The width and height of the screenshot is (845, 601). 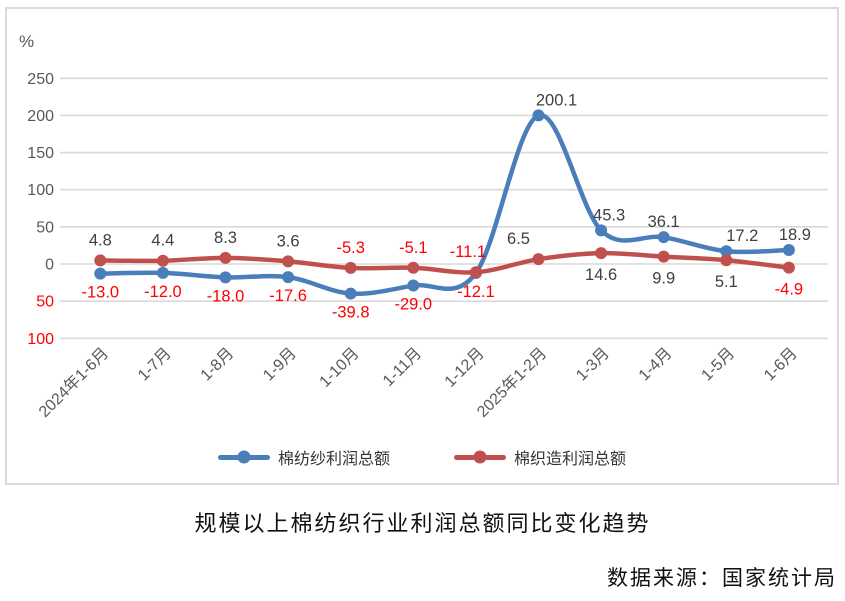 I want to click on y-tick-label: 0, so click(x=49, y=265).